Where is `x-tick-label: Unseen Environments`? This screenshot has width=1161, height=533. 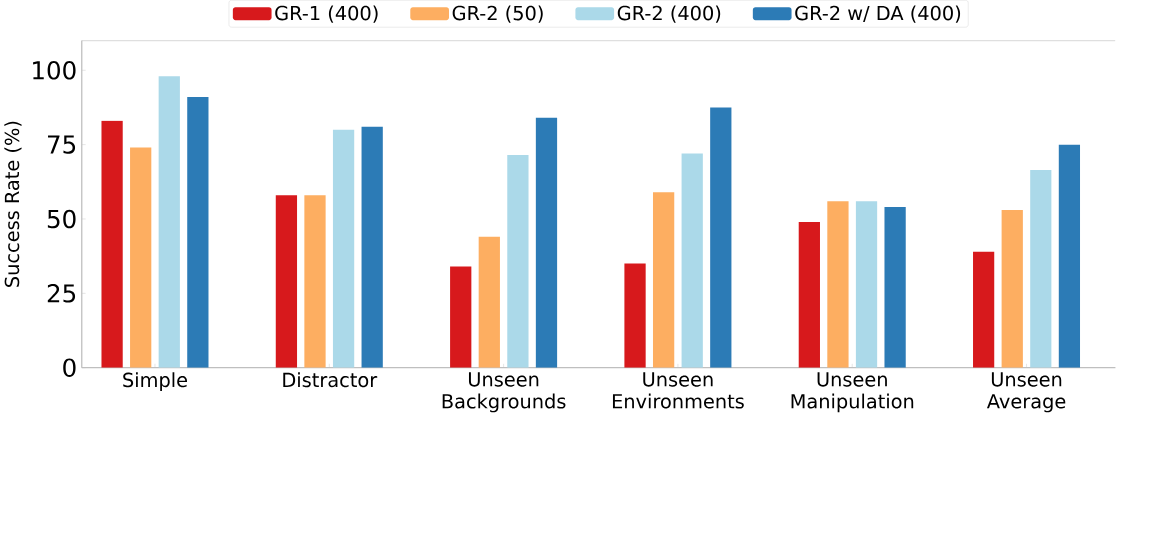 x-tick-label: Unseen Environments is located at coordinates (678, 390).